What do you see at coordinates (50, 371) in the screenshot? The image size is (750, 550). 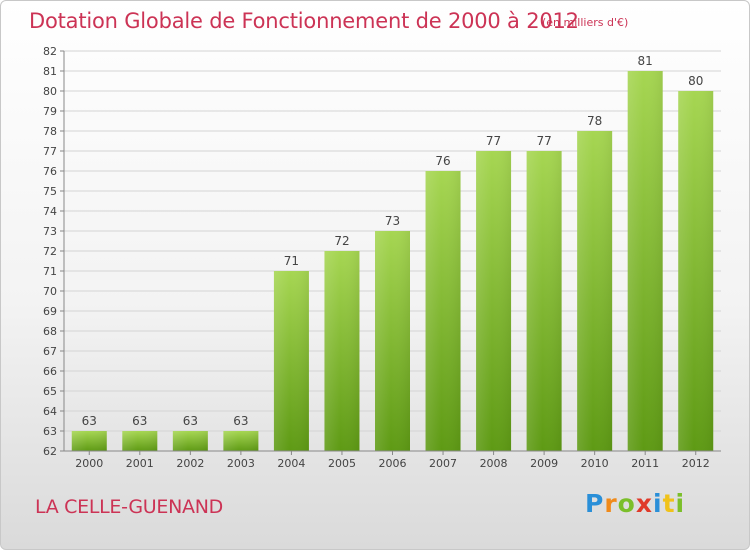 I see `y-tick-label: 66` at bounding box center [50, 371].